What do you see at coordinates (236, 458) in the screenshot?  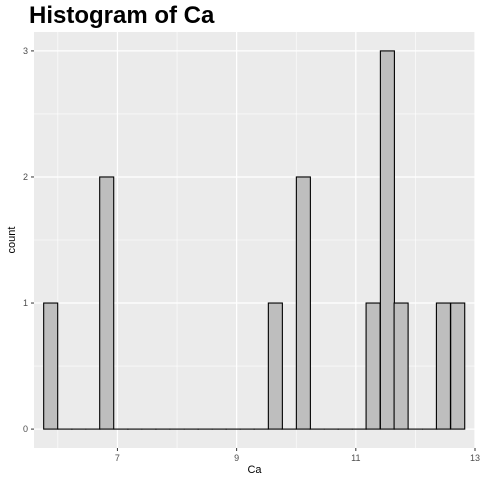 I see `x-tick-label: 9` at bounding box center [236, 458].